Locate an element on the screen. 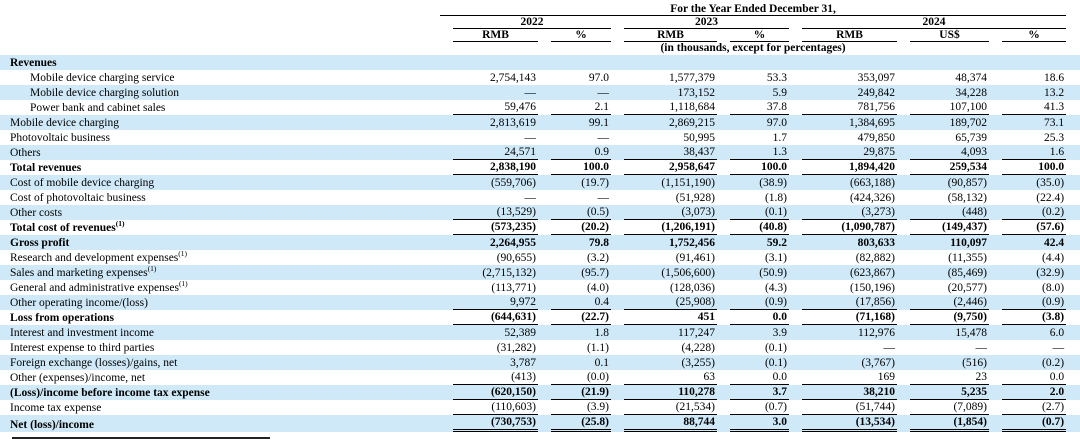  footnote-ref: (1) is located at coordinates (120, 224).